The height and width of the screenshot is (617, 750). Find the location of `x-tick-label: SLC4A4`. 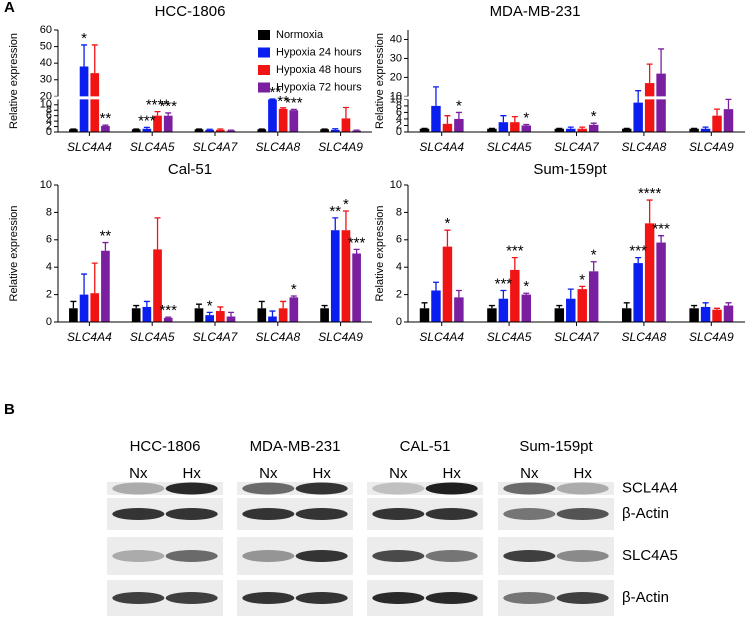

x-tick-label: SLC4A4 is located at coordinates (441, 337).